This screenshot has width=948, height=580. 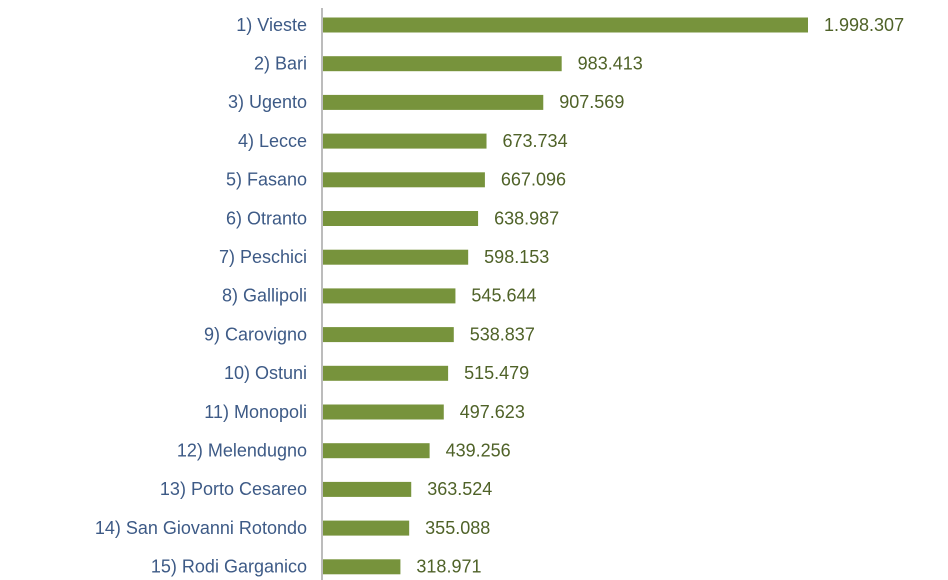 I want to click on value-label: 355.088, so click(x=457, y=528).